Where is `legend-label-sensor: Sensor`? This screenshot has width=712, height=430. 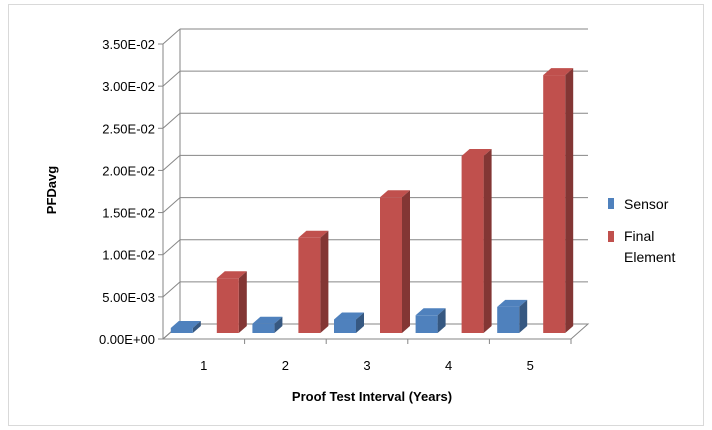
legend-label-sensor: Sensor is located at coordinates (646, 204).